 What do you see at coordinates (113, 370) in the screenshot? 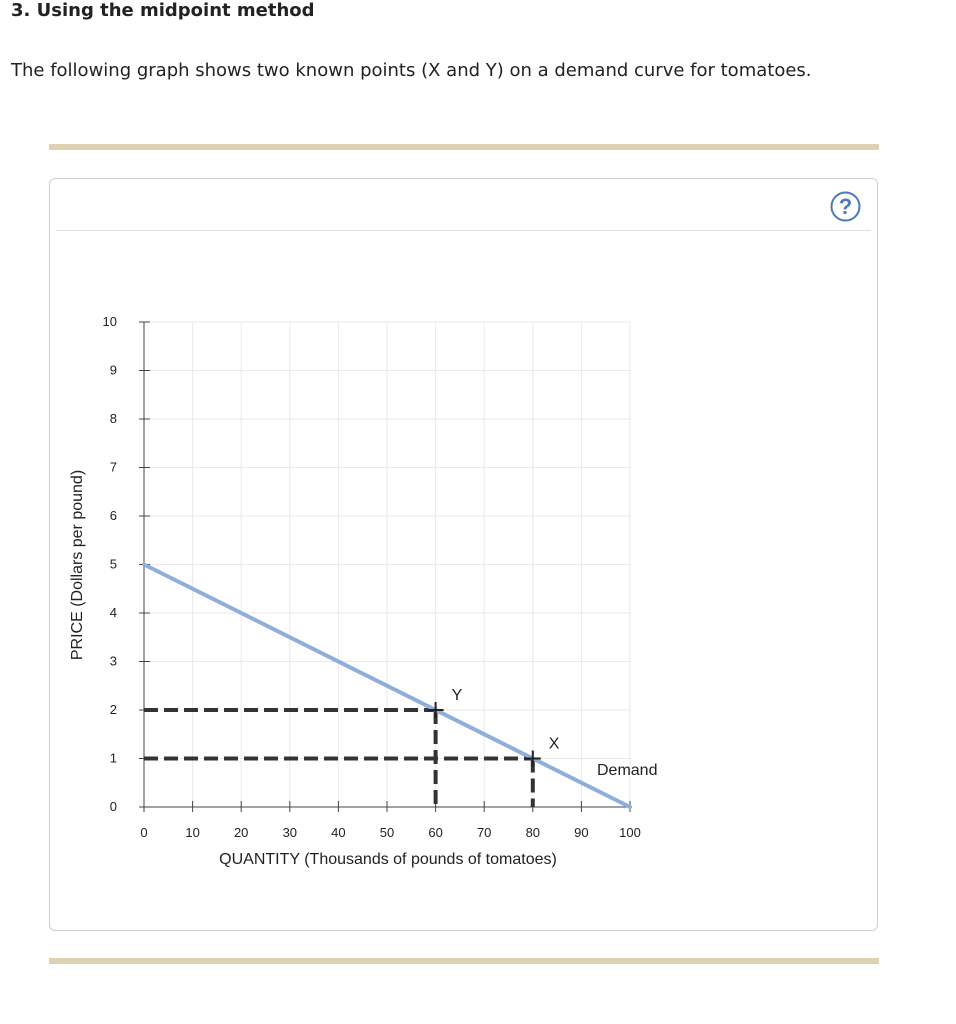
I see `y-tick-label: 9` at bounding box center [113, 370].